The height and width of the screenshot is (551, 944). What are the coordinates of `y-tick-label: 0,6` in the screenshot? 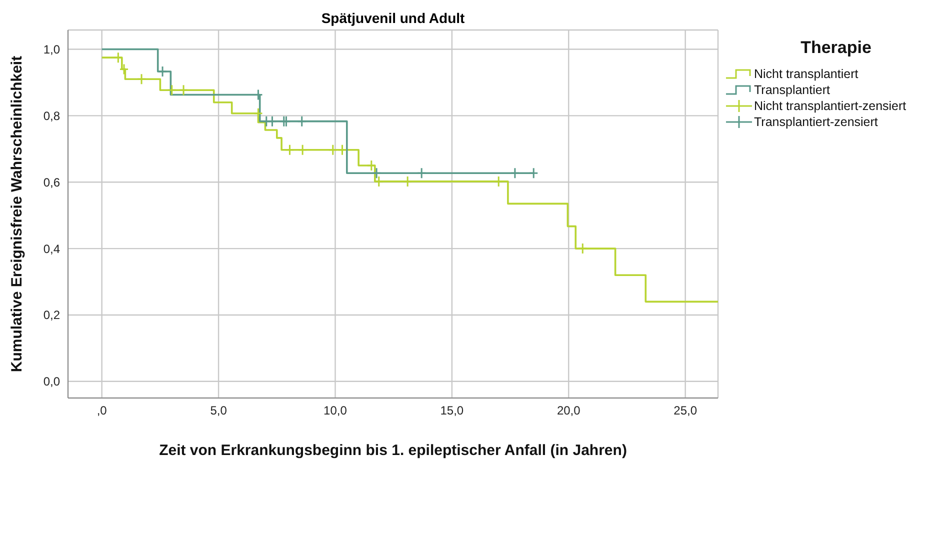 It's located at (51, 182).